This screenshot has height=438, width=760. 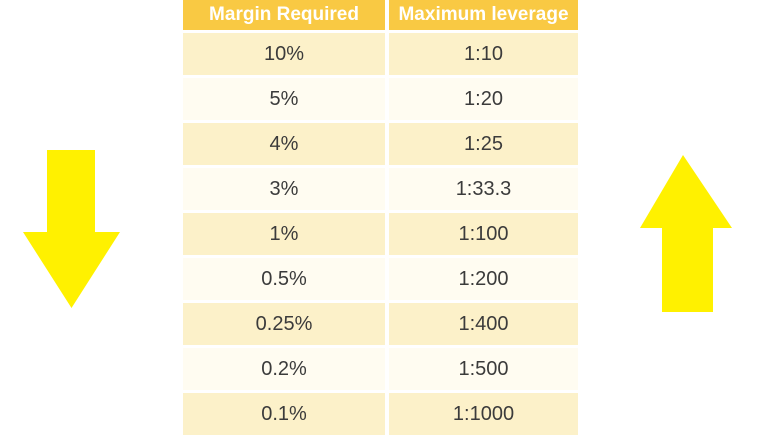 I want to click on table-cell-leverage: 1:400, so click(x=483, y=324).